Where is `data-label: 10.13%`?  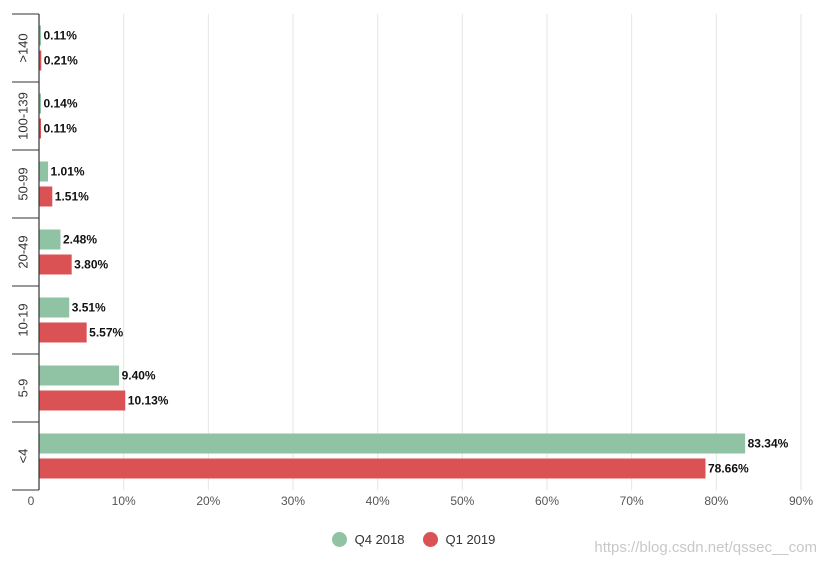 data-label: 10.13% is located at coordinates (148, 401).